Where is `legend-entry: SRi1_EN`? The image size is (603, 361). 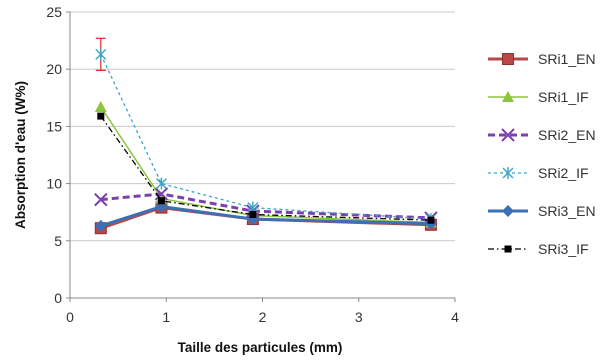
legend-entry: SRi1_EN is located at coordinates (542, 59).